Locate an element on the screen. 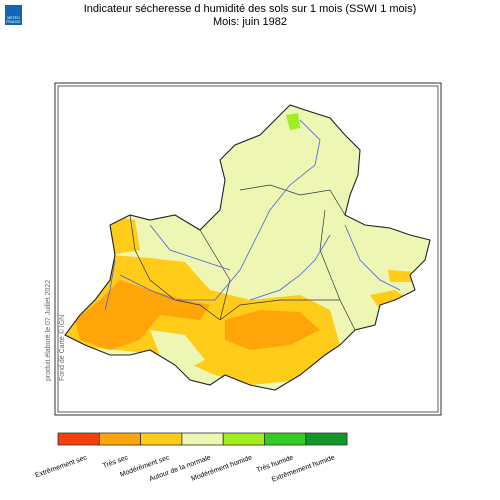 The height and width of the screenshot is (500, 500). side-credit: Fond de Carte © IGN is located at coordinates (62, 348).